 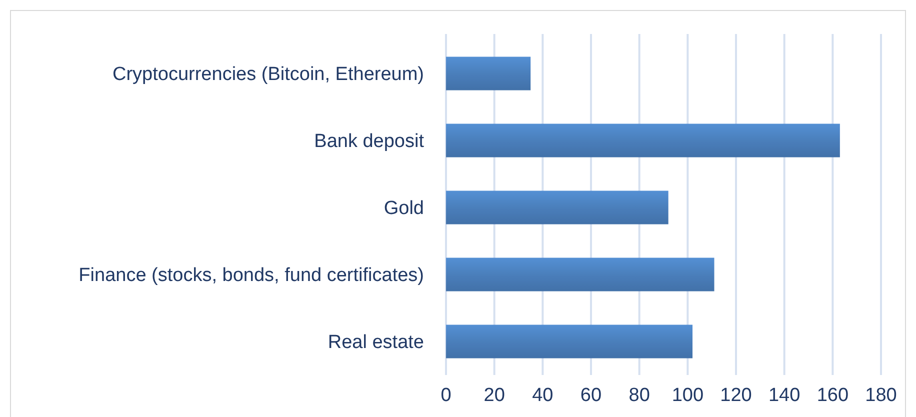 What do you see at coordinates (268, 75) in the screenshot?
I see `y-tick-label: Cryptocurrencies (Bitcoin, Ethereum)` at bounding box center [268, 75].